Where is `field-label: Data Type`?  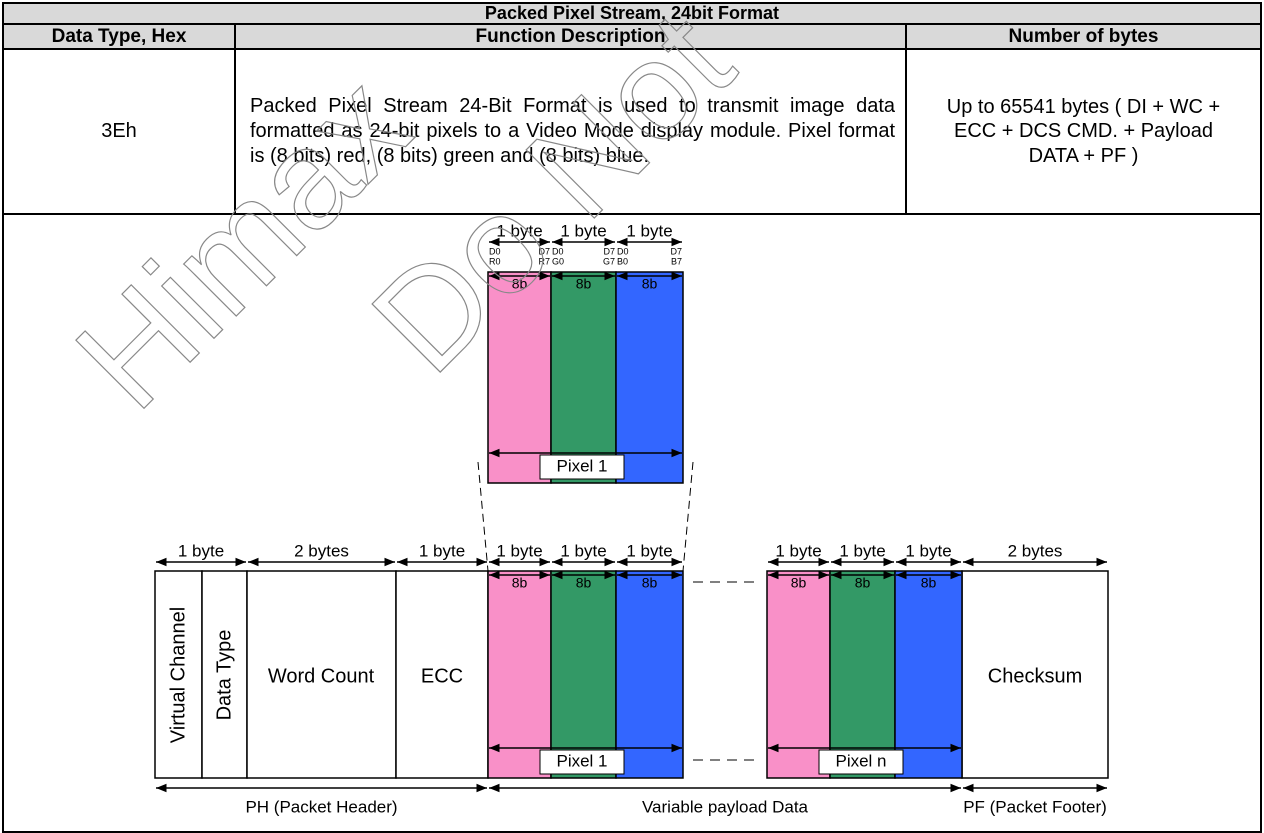 field-label: Data Type is located at coordinates (224, 675).